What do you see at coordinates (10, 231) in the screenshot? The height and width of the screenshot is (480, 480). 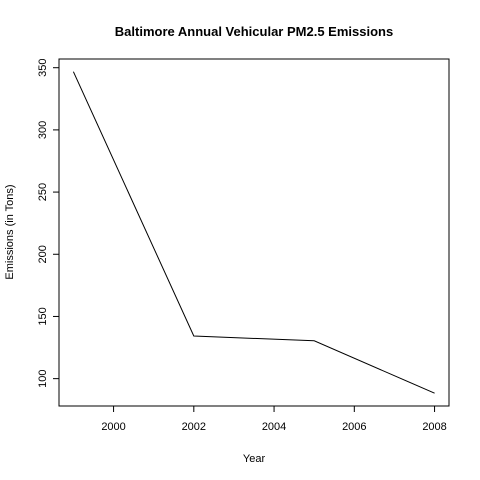 I see `y-axis-label: Emissions (in Tons)` at bounding box center [10, 231].